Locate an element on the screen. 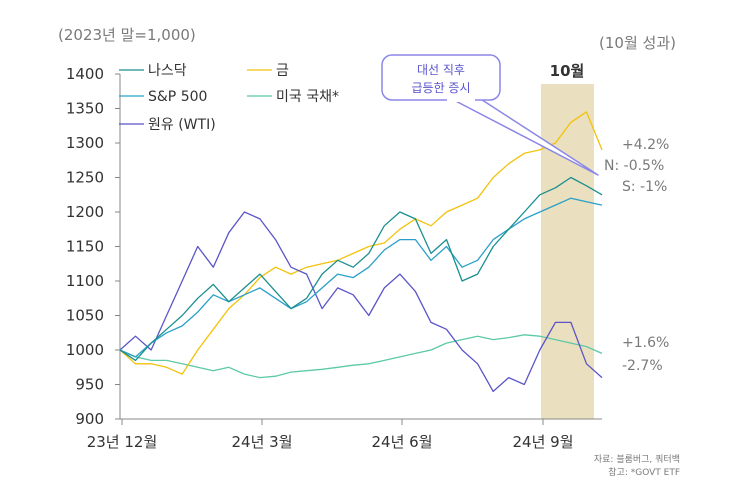 This screenshot has height=486, width=735. y-tick-label: 1200 is located at coordinates (85, 212).